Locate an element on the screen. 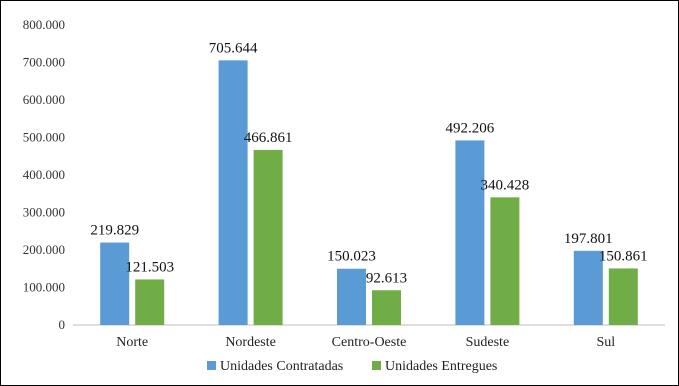  x-category-label: Sul is located at coordinates (605, 342).